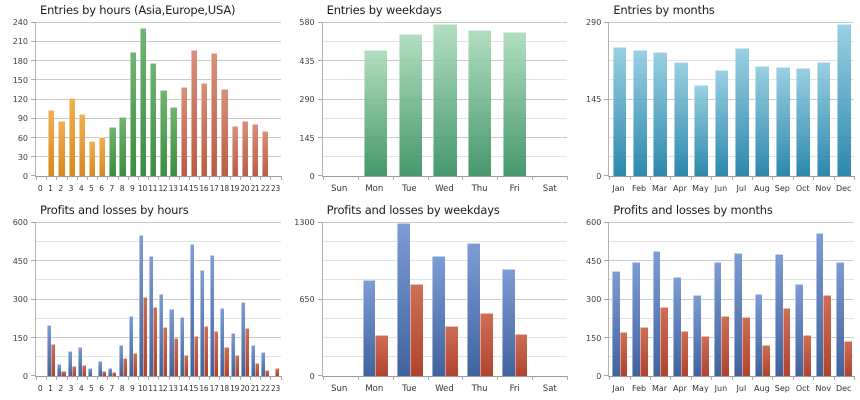  What do you see at coordinates (782, 188) in the screenshot?
I see `x-tick-label: Sep` at bounding box center [782, 188].